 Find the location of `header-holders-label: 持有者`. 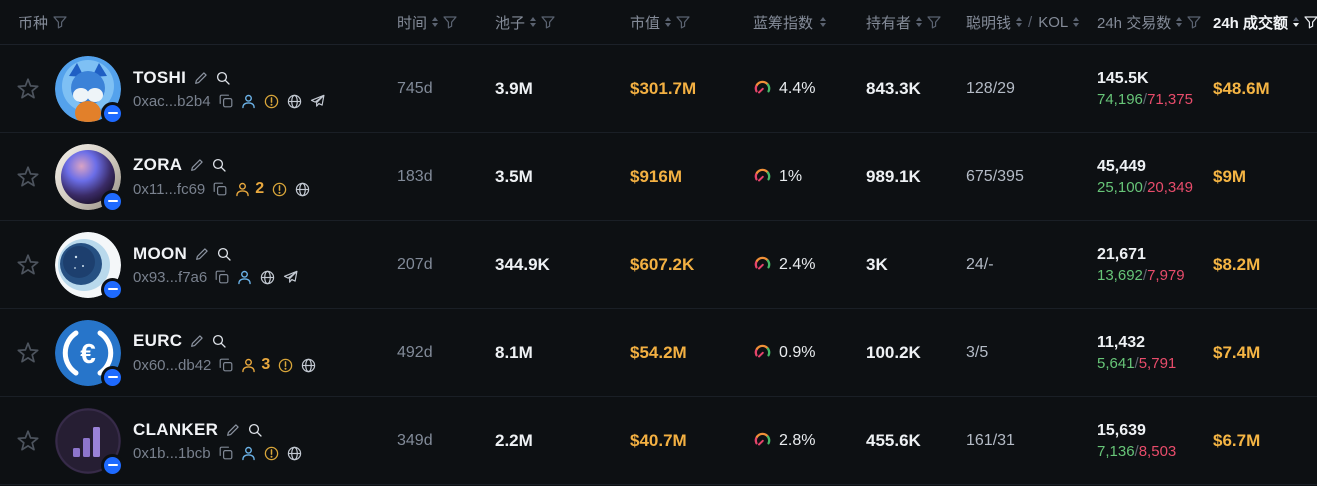

header-holders-label: 持有者 is located at coordinates (889, 23).